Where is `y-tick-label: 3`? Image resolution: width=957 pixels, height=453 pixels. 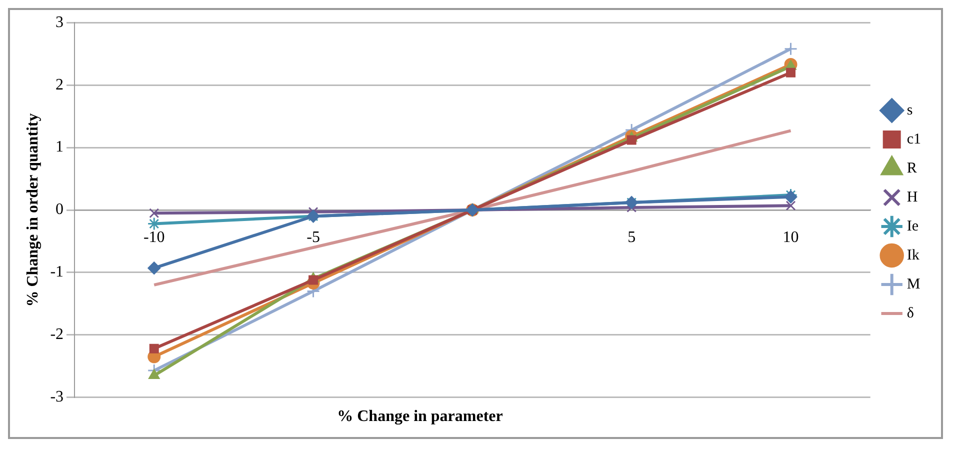
y-tick-label: 3 is located at coordinates (60, 22).